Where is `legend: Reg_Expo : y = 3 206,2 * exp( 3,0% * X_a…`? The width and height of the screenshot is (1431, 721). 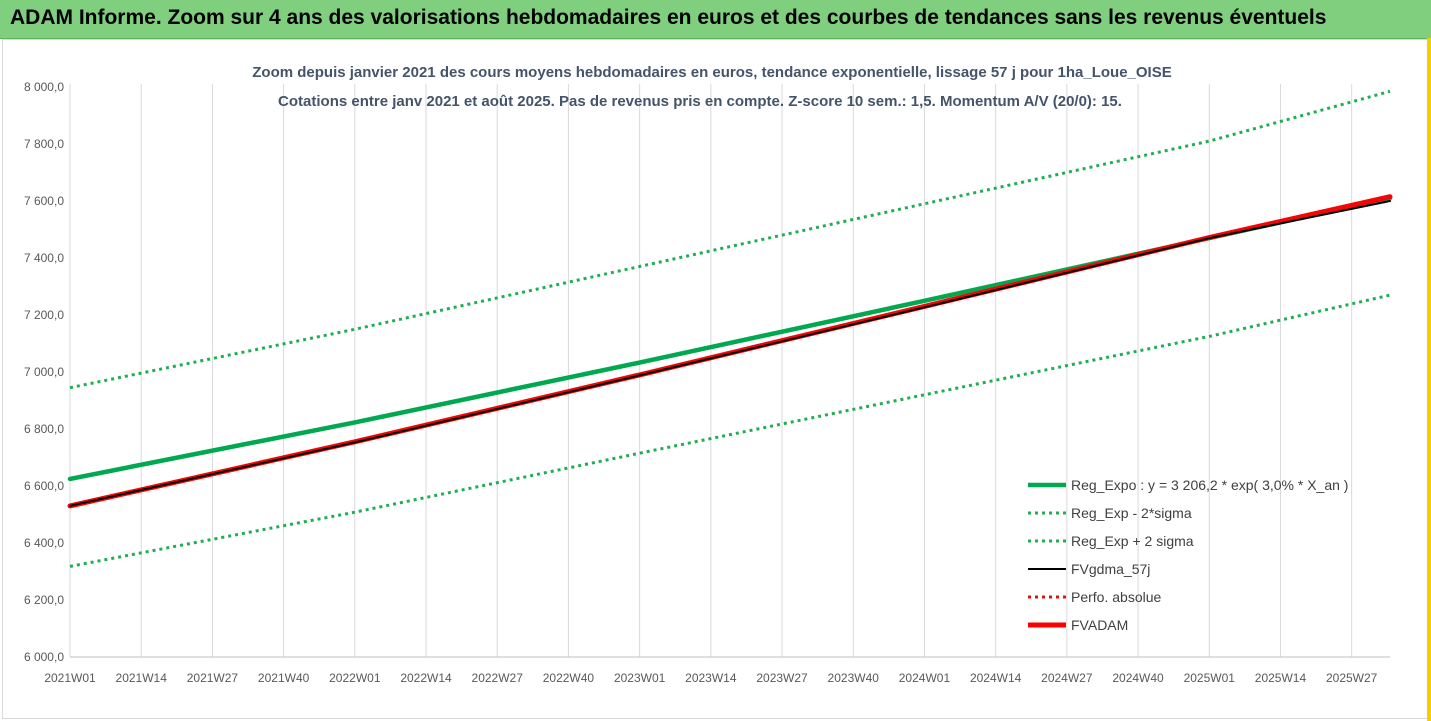
legend: Reg_Expo : y = 3 206,2 * exp( 3,0% * X_a… is located at coordinates (1188, 555).